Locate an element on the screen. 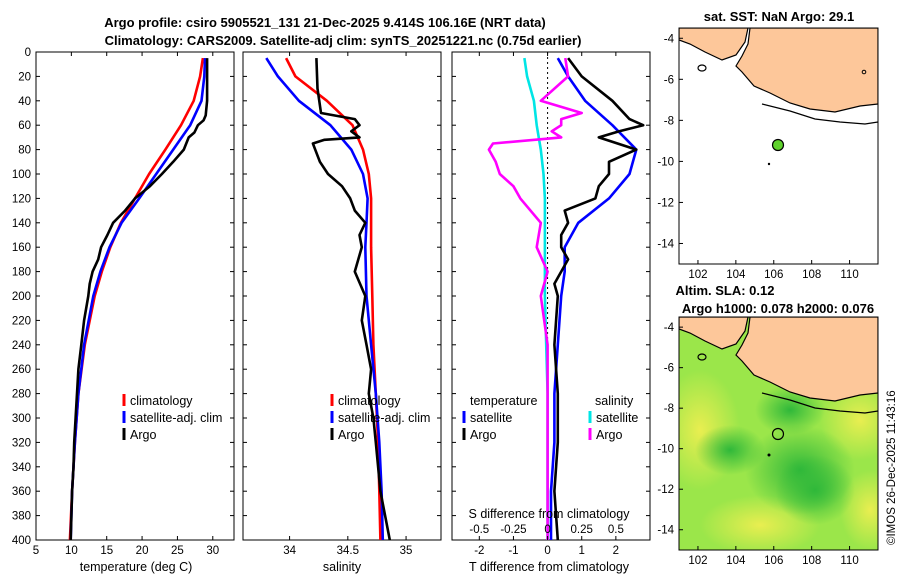 This screenshot has width=900, height=580. legend-t-satellite: satellite is located at coordinates (491, 418).